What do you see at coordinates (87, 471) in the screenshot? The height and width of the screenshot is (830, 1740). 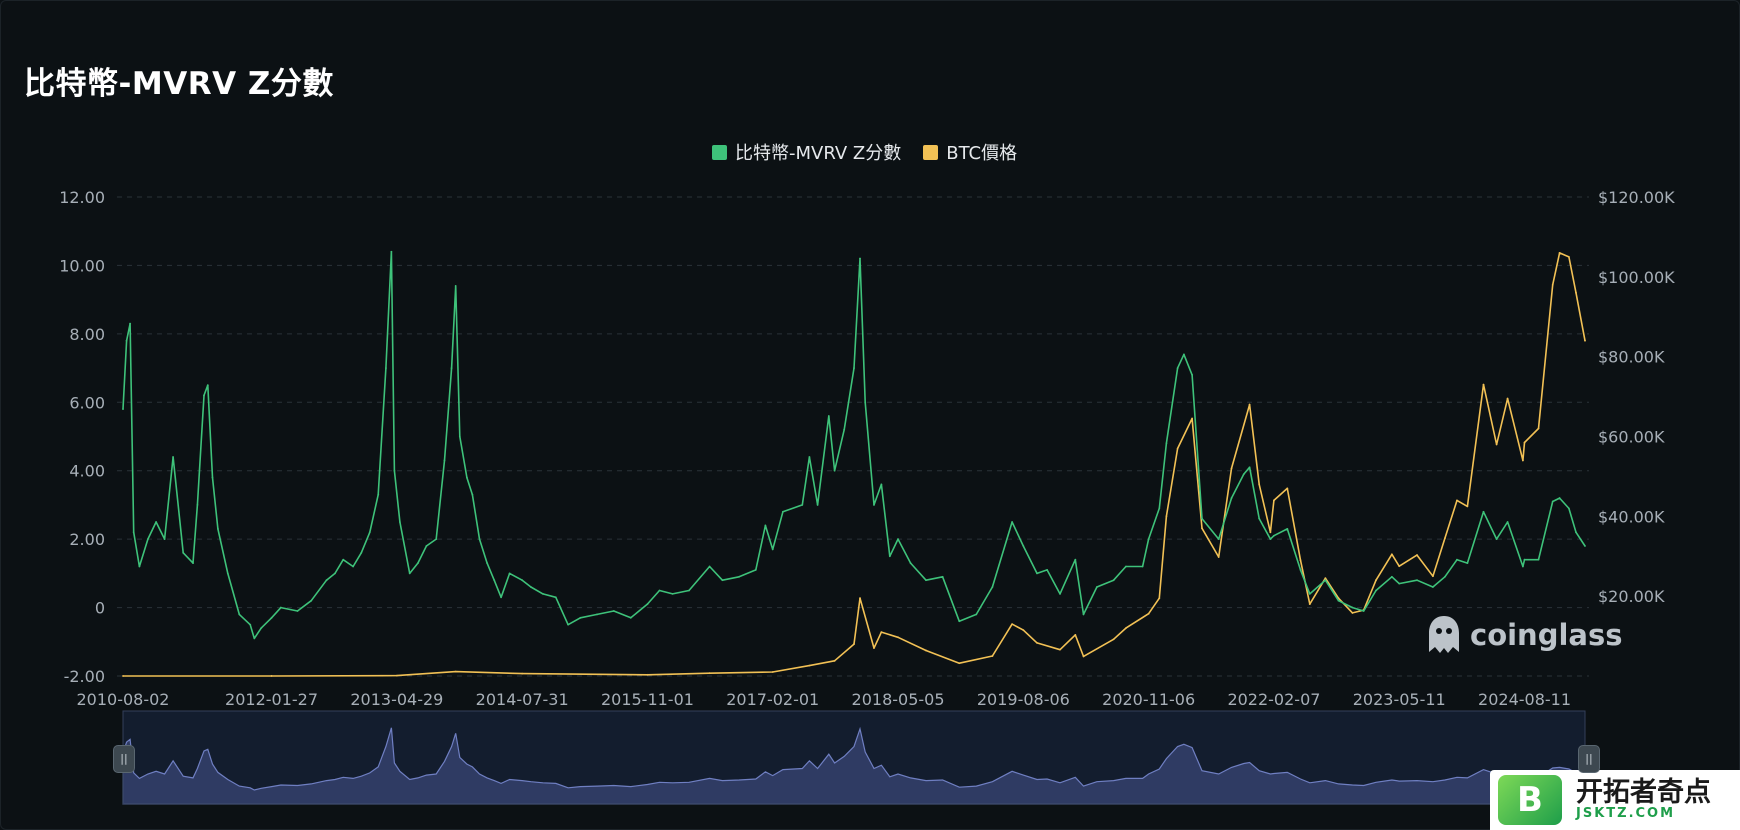 I see `y-left-tick-label: 4.00` at bounding box center [87, 471].